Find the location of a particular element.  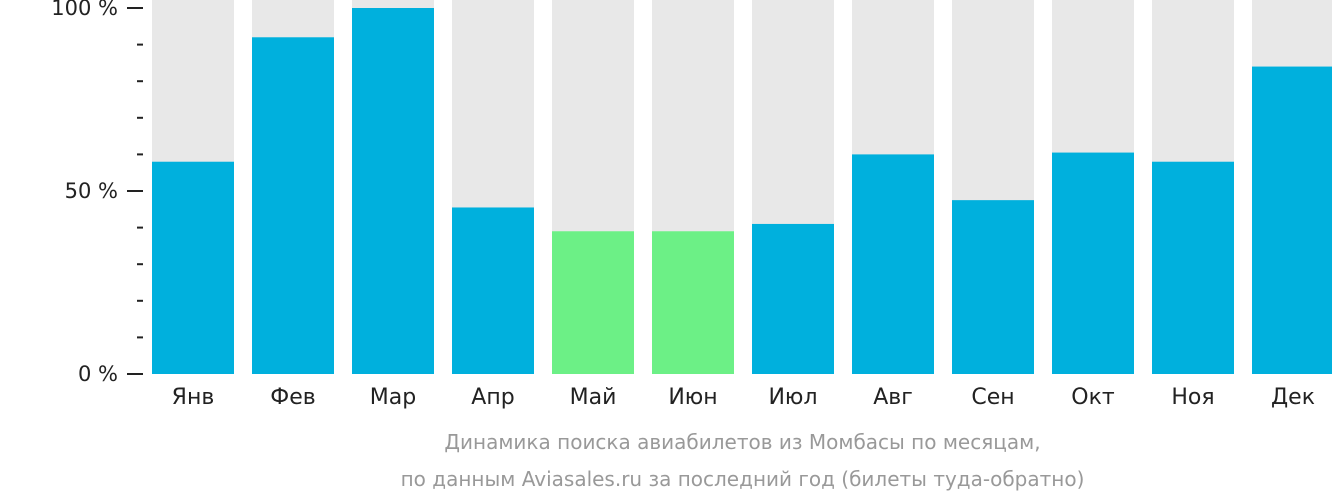

x-tick-label: Дек is located at coordinates (1293, 397).